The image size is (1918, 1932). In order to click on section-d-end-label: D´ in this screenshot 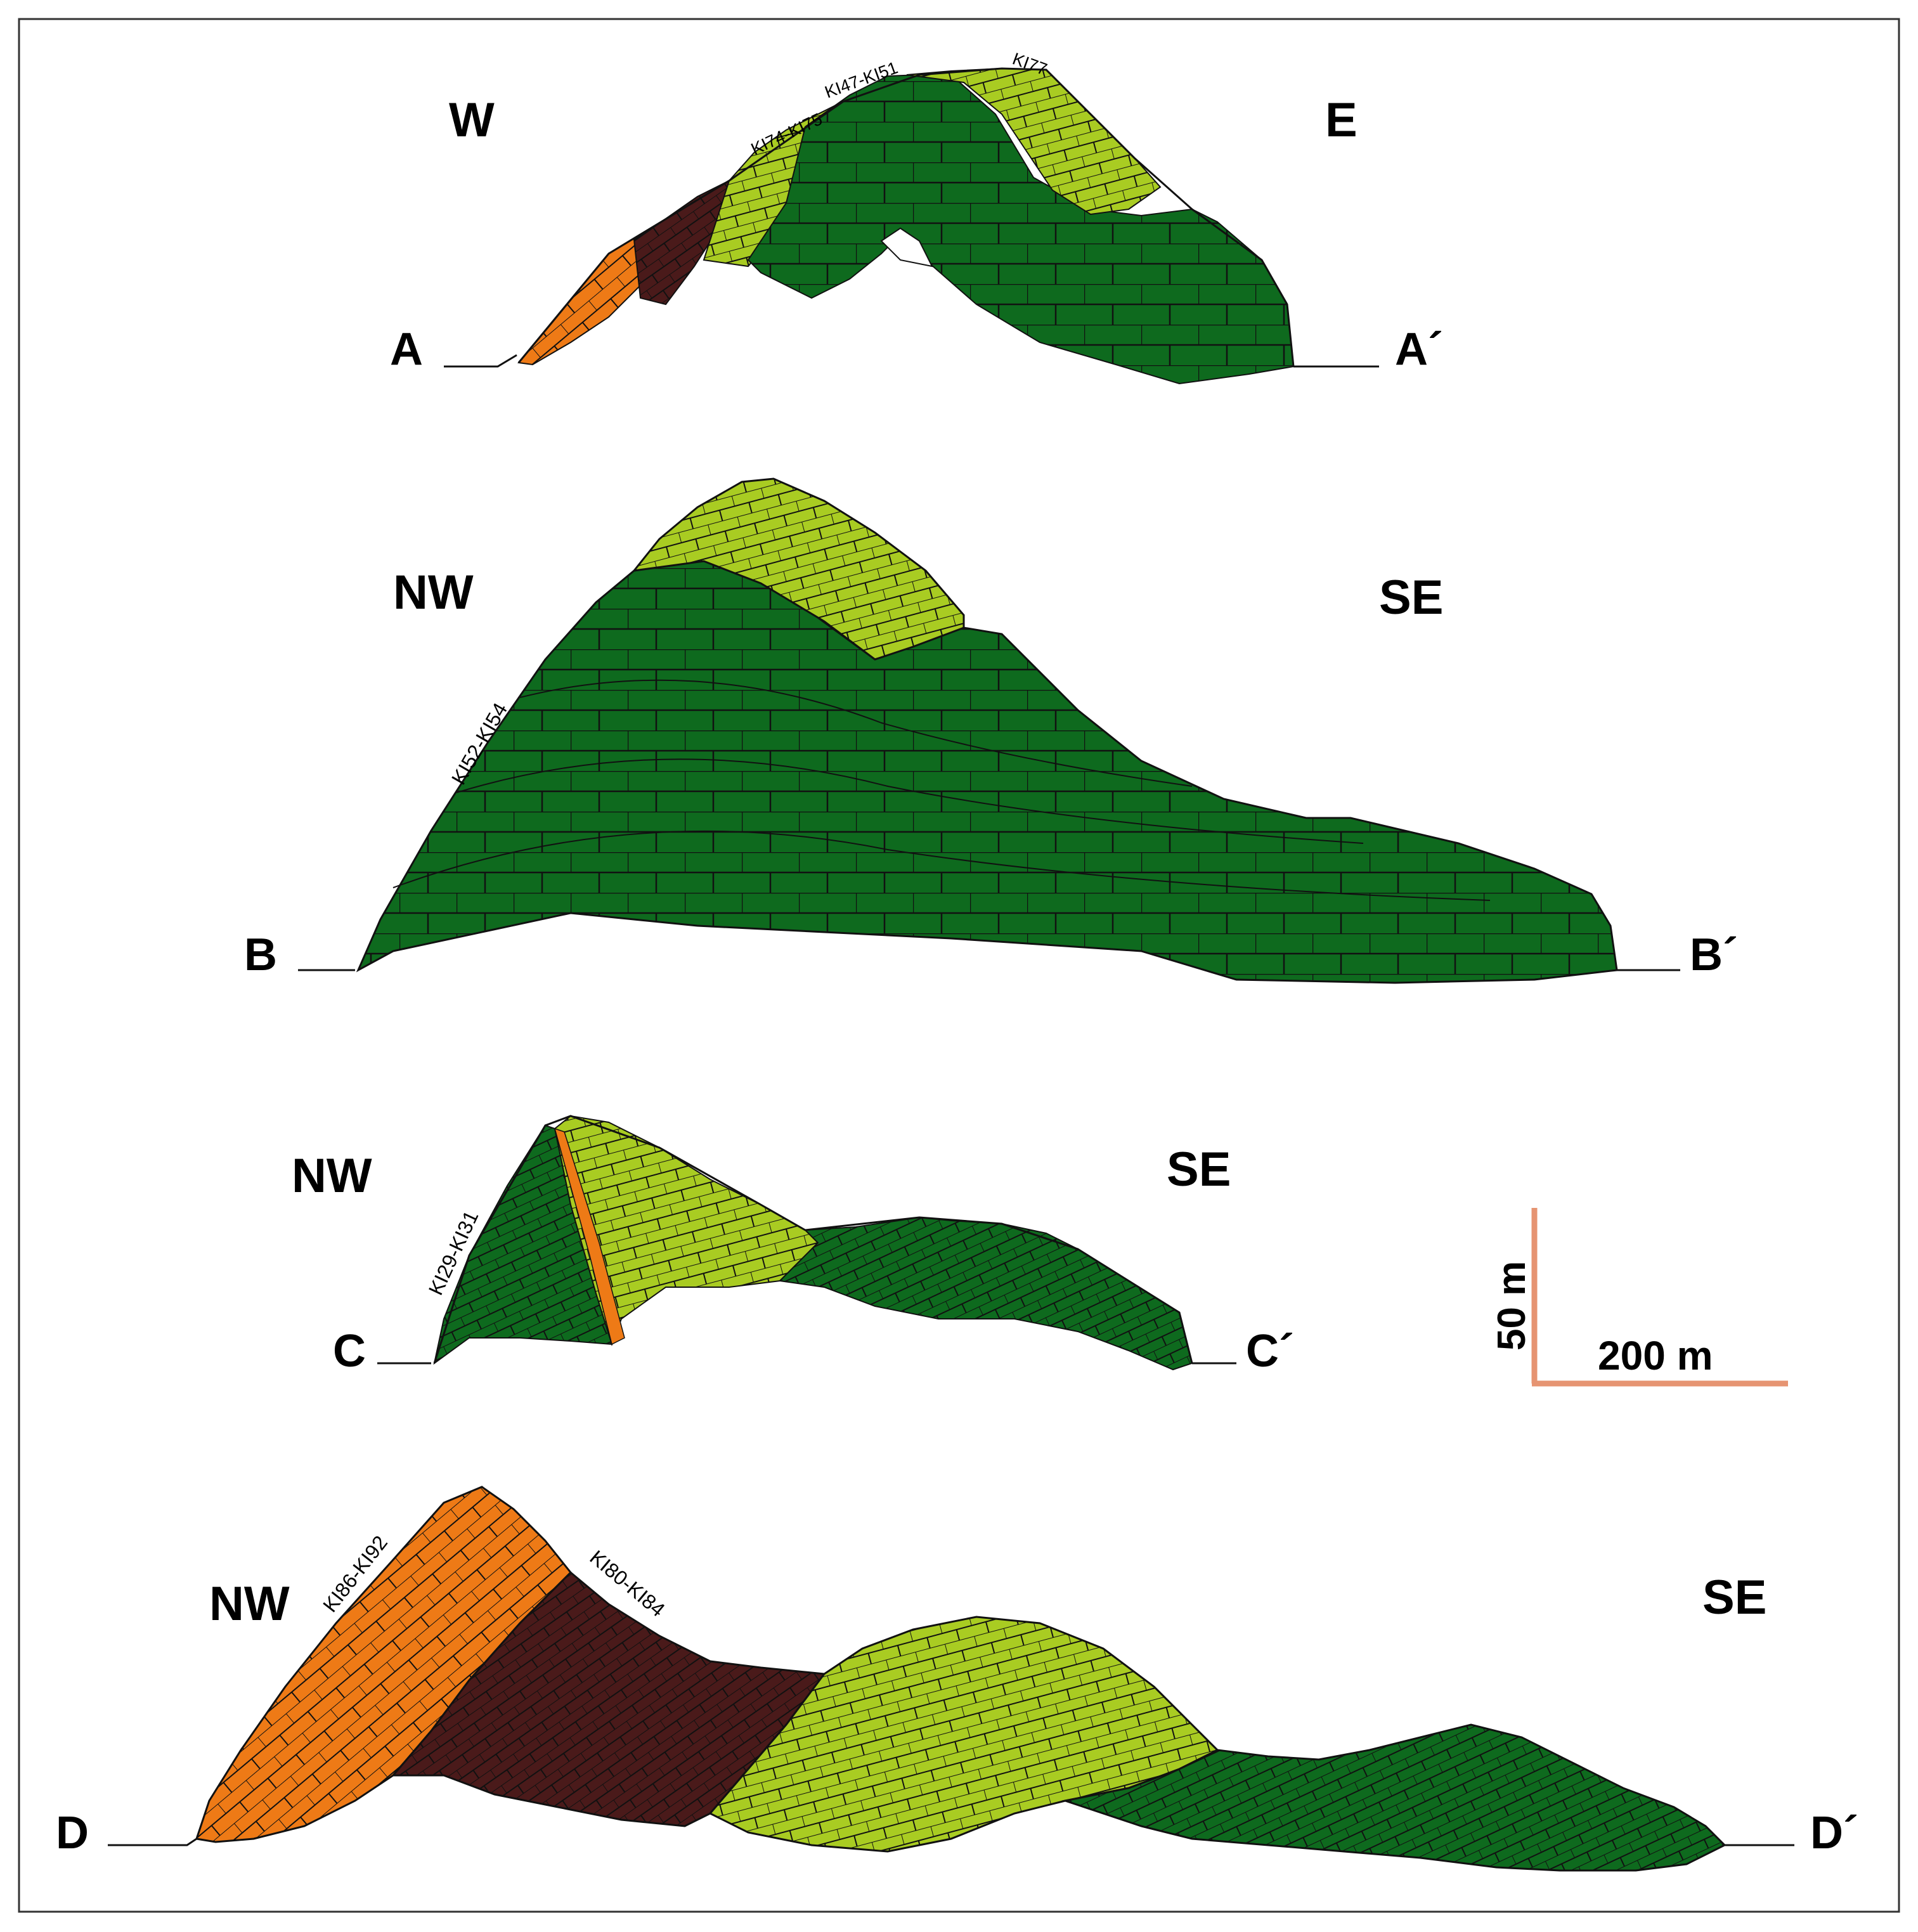, I will do `click(1834, 1833)`.